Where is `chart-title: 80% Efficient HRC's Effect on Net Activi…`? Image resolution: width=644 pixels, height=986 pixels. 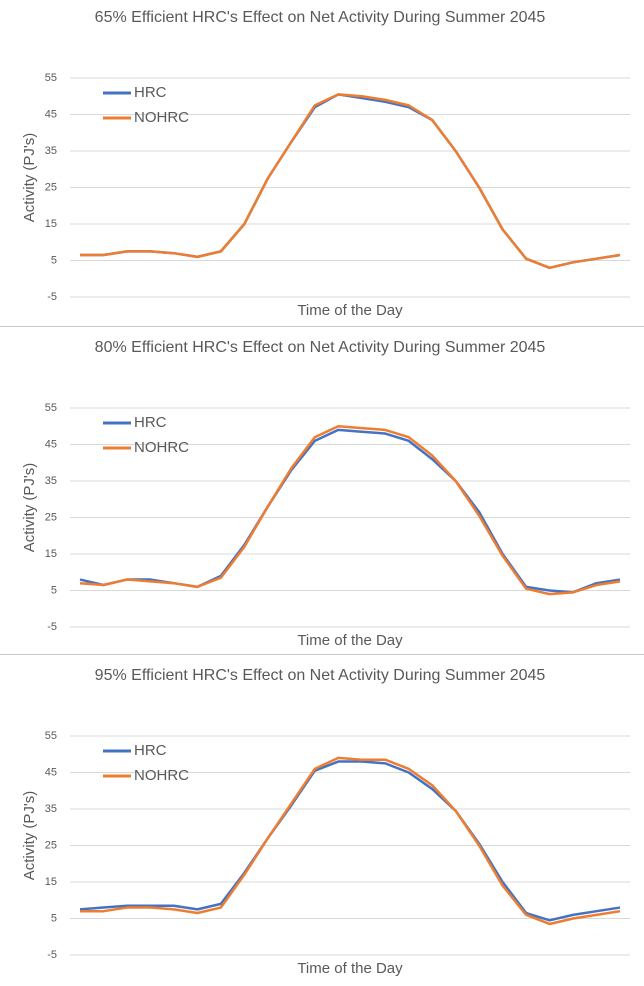 chart-title: 80% Efficient HRC's Effect on Net Activi… is located at coordinates (320, 347).